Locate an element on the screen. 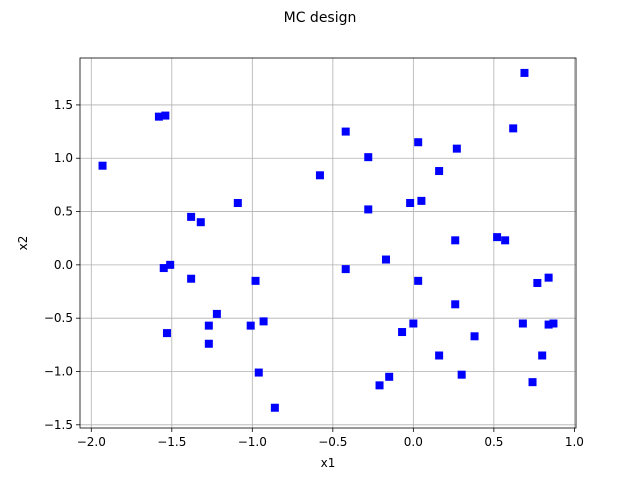  y-tick-label: −1.0 is located at coordinates (58, 371).